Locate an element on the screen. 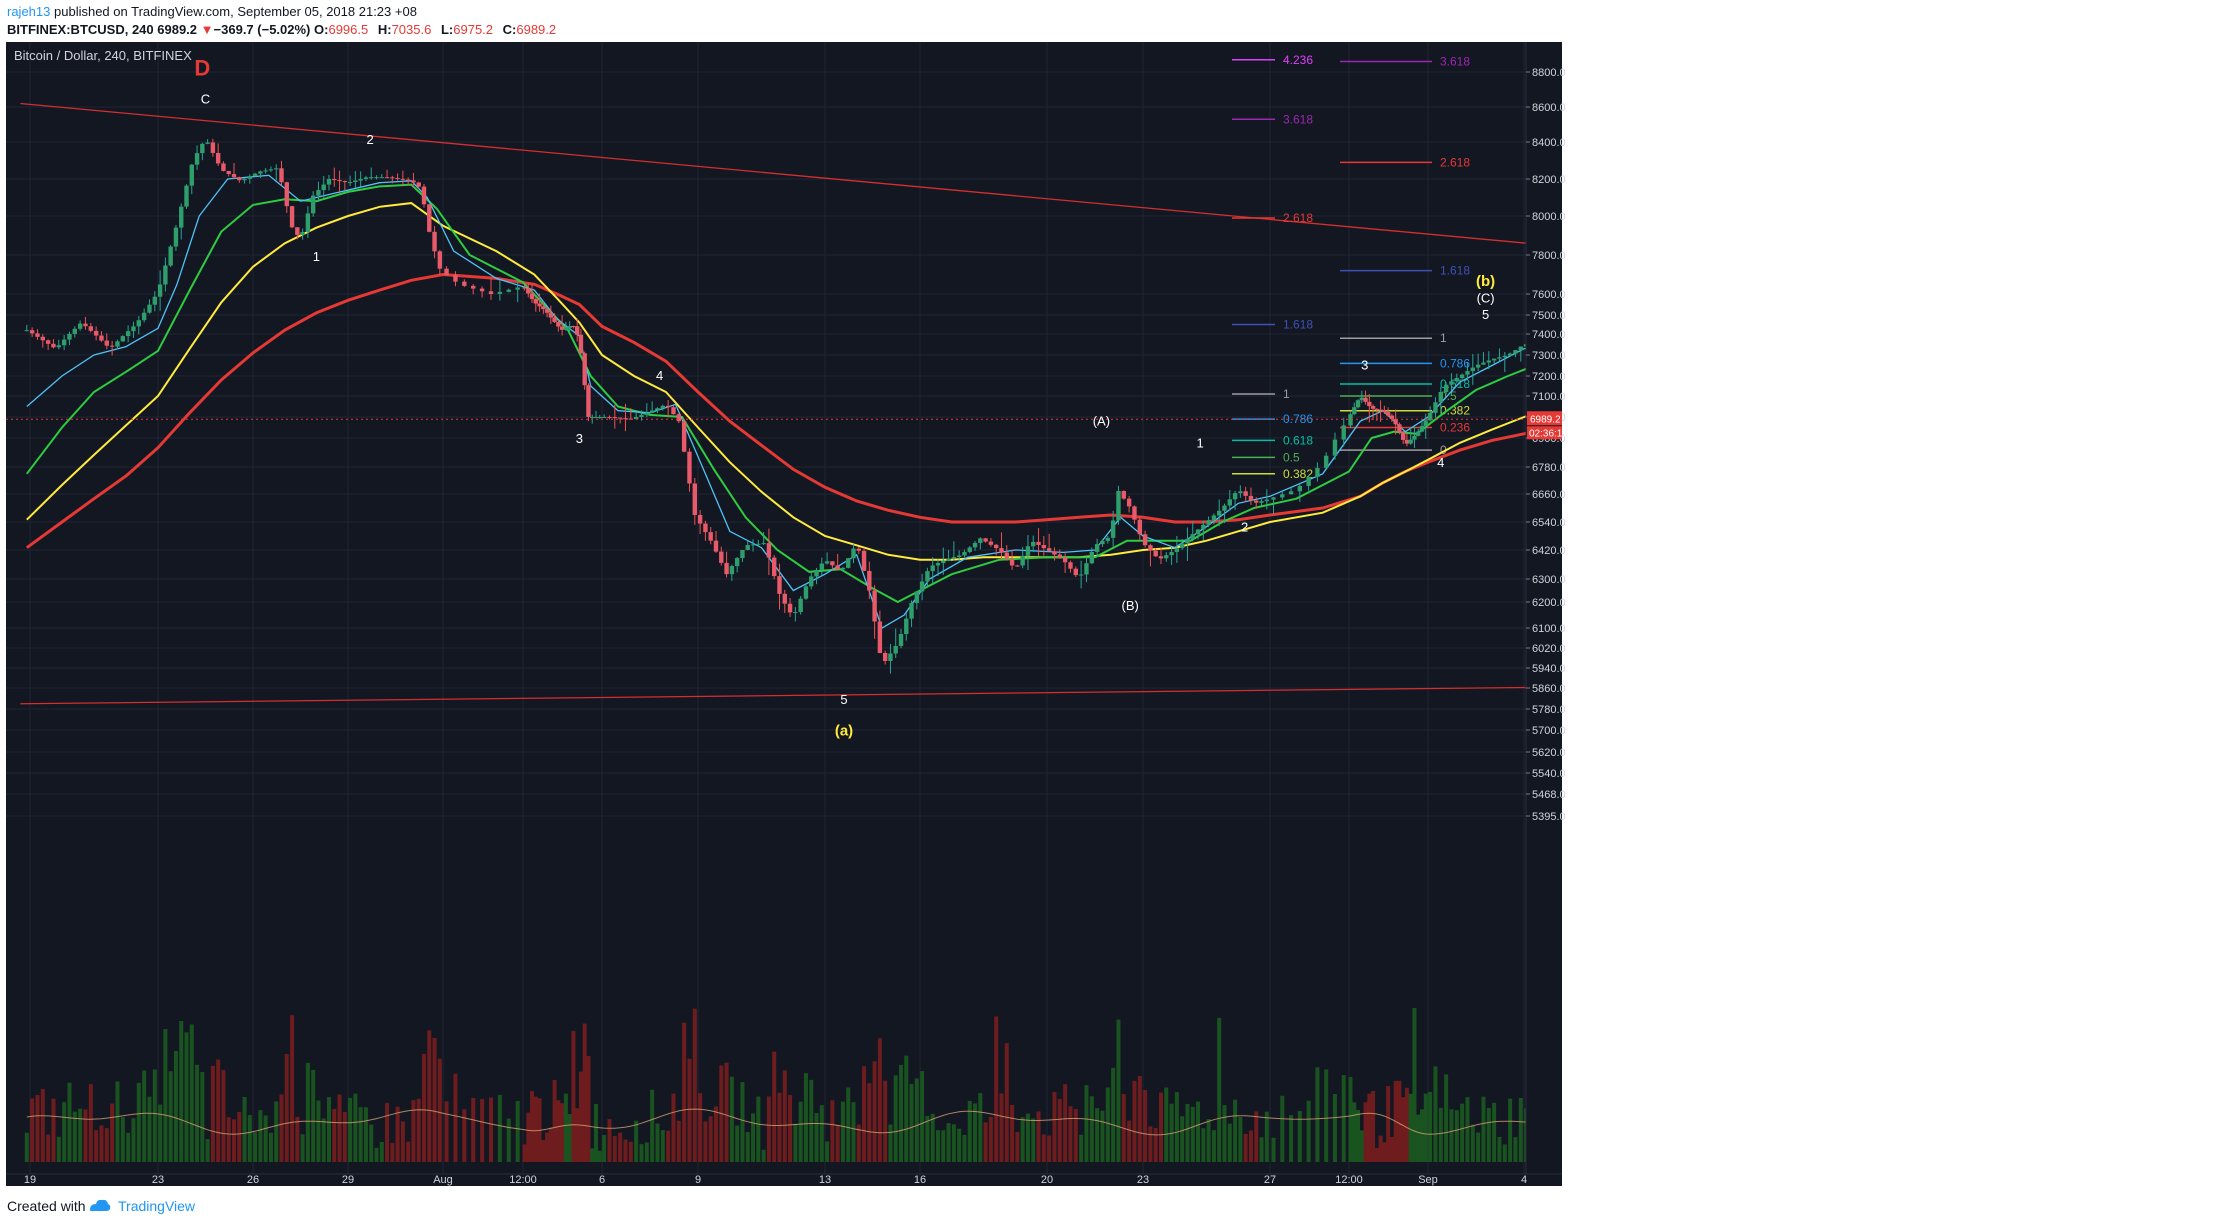 This screenshot has width=2229, height=1224. created-with-text: Created with is located at coordinates (46, 1206).